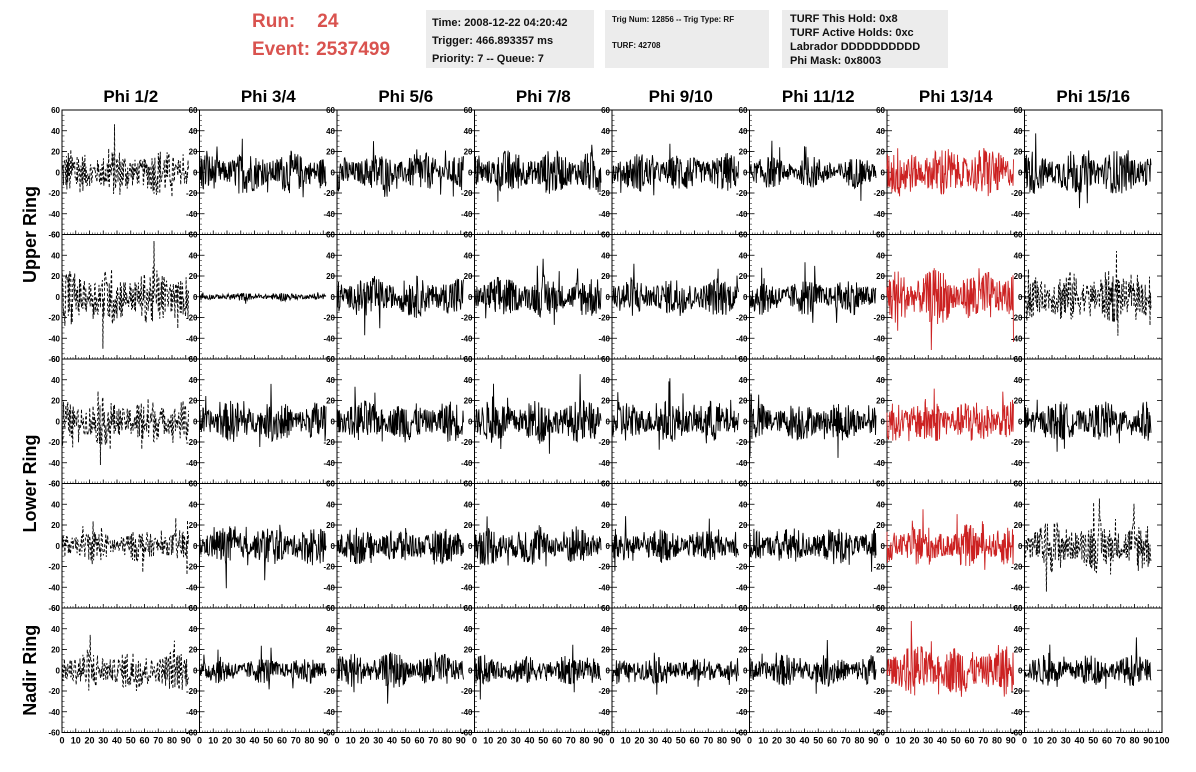 This screenshot has height=772, width=1196. What do you see at coordinates (353, 49) in the screenshot?
I see `event-value: 2537499` at bounding box center [353, 49].